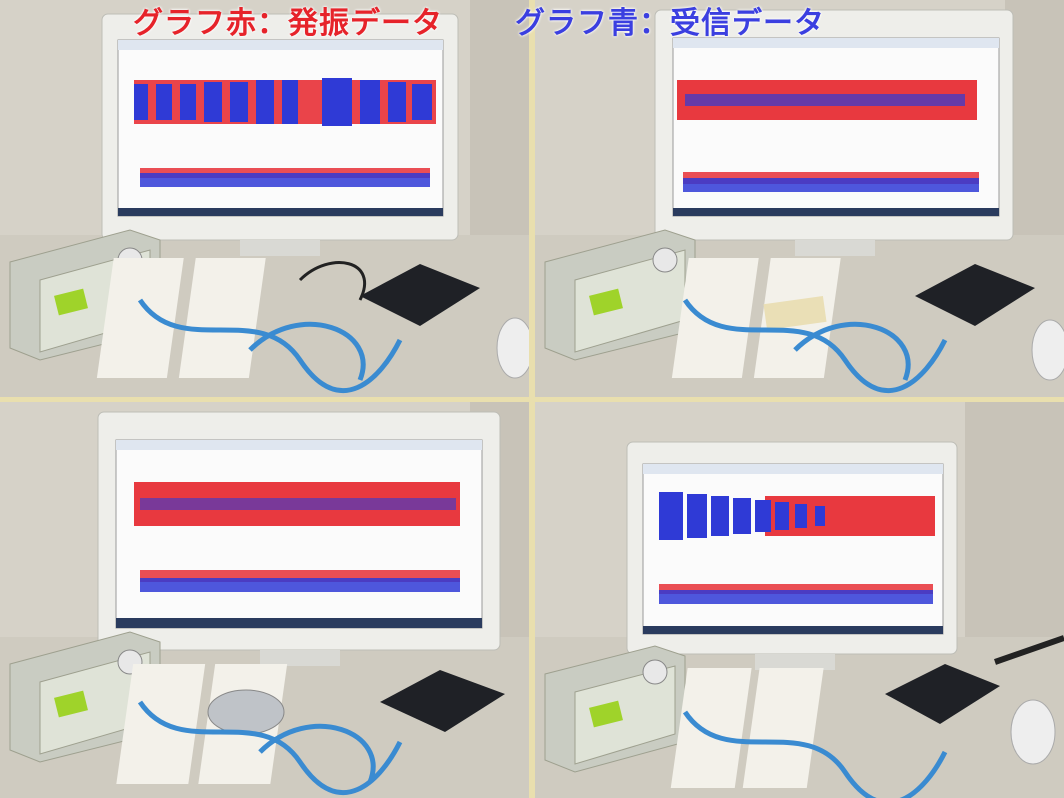 The height and width of the screenshot is (798, 1064). I want to click on caption-red-oscillation-data: グラフ赤：発振データ, so click(288, 23).